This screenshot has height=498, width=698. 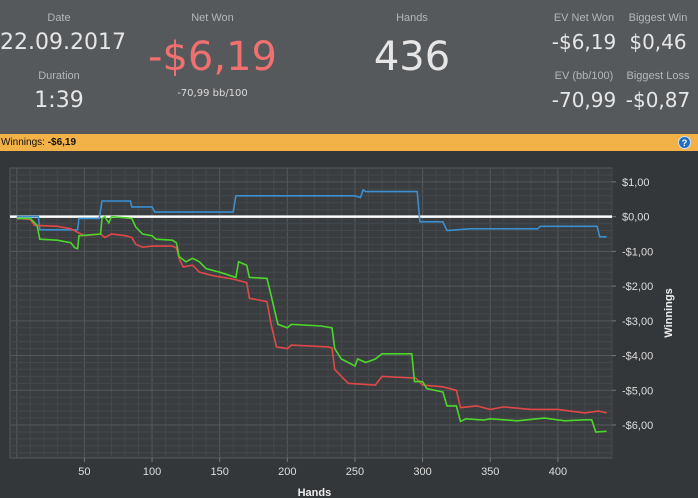 What do you see at coordinates (59, 76) in the screenshot?
I see `duration-label: Duration` at bounding box center [59, 76].